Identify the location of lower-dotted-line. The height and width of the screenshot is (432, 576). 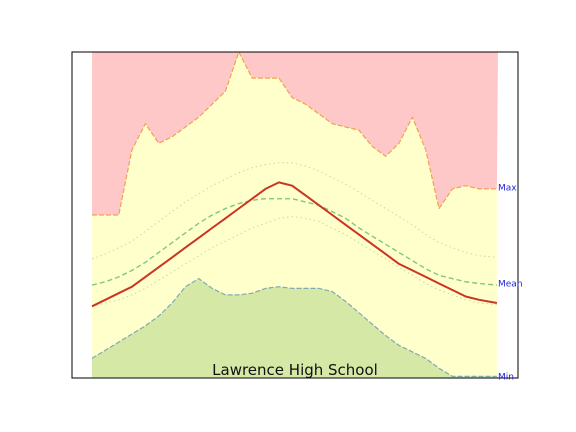
(294, 261).